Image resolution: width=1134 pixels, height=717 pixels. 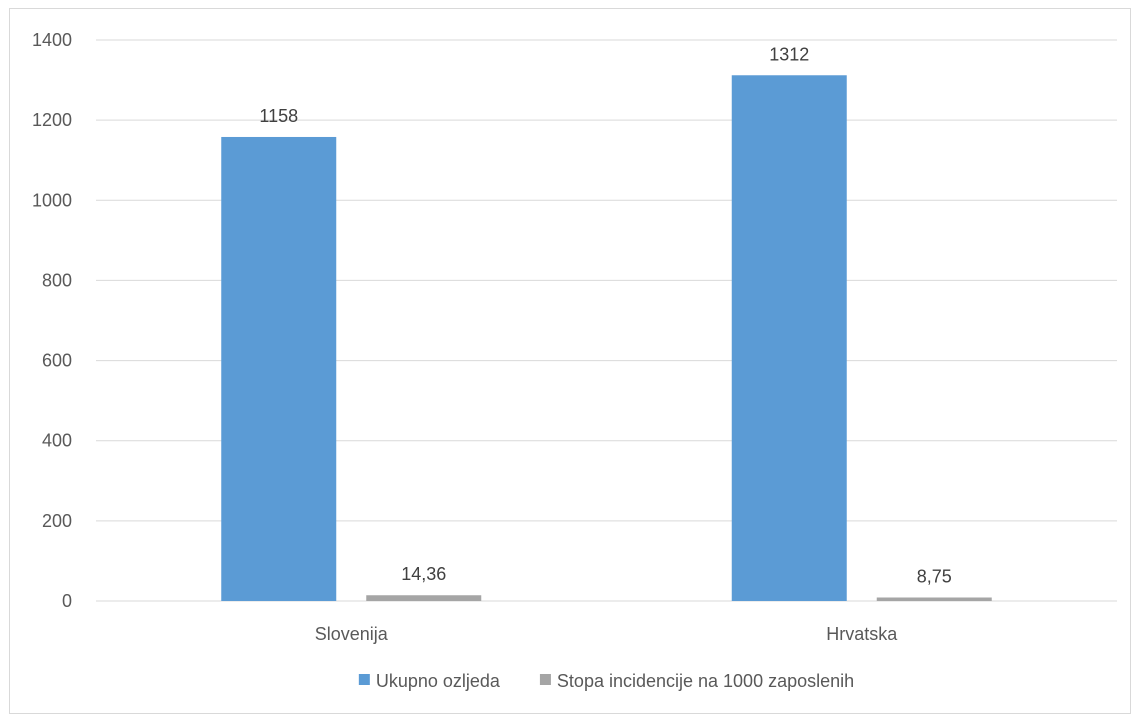 I want to click on x-tick-label: Hrvatska, so click(x=862, y=634).